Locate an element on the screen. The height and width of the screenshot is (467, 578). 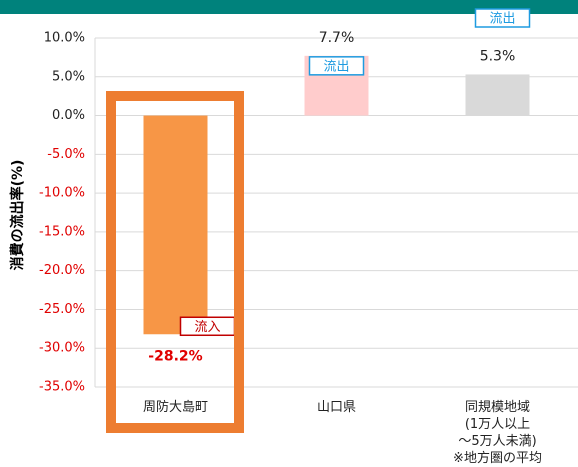
y-tick-label: -5.0% is located at coordinates (66, 154).